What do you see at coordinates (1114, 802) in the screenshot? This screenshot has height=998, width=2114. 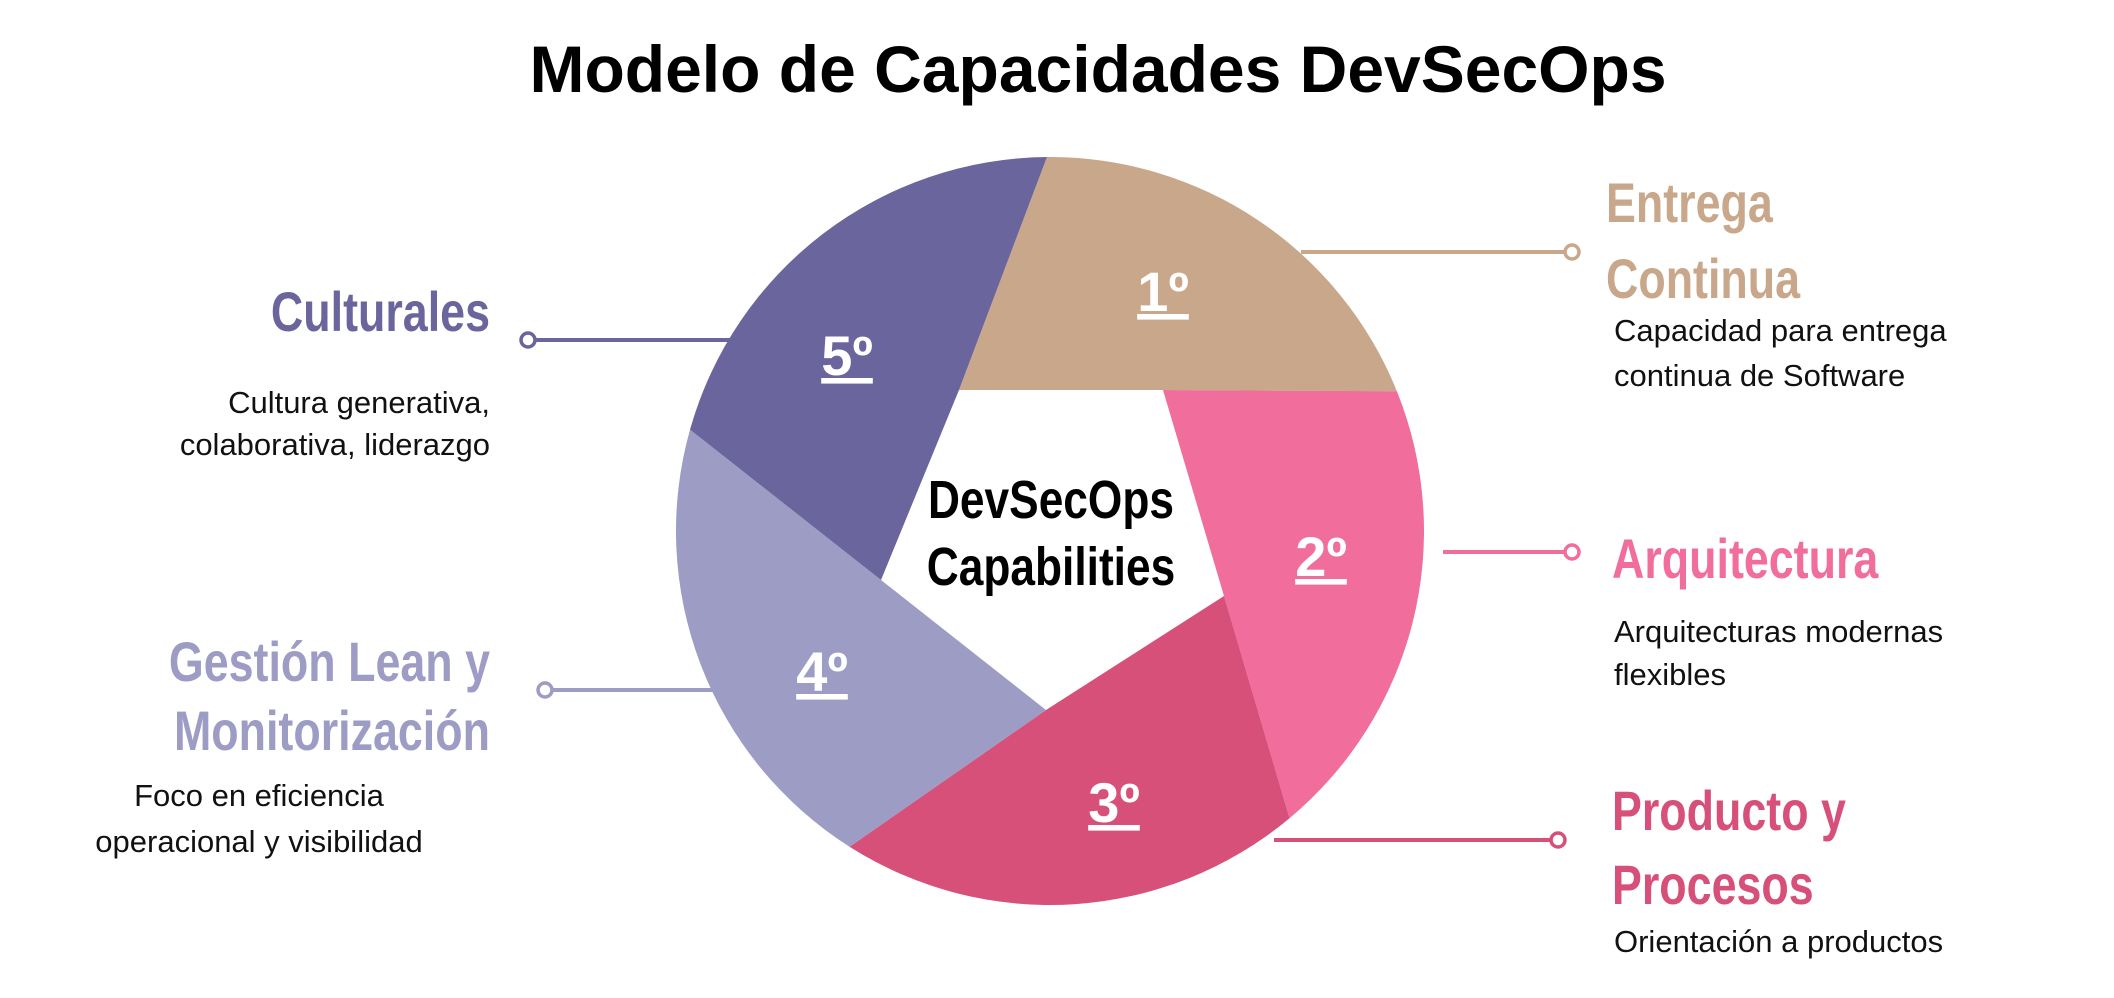 I see `segment-rank-3: 3º` at bounding box center [1114, 802].